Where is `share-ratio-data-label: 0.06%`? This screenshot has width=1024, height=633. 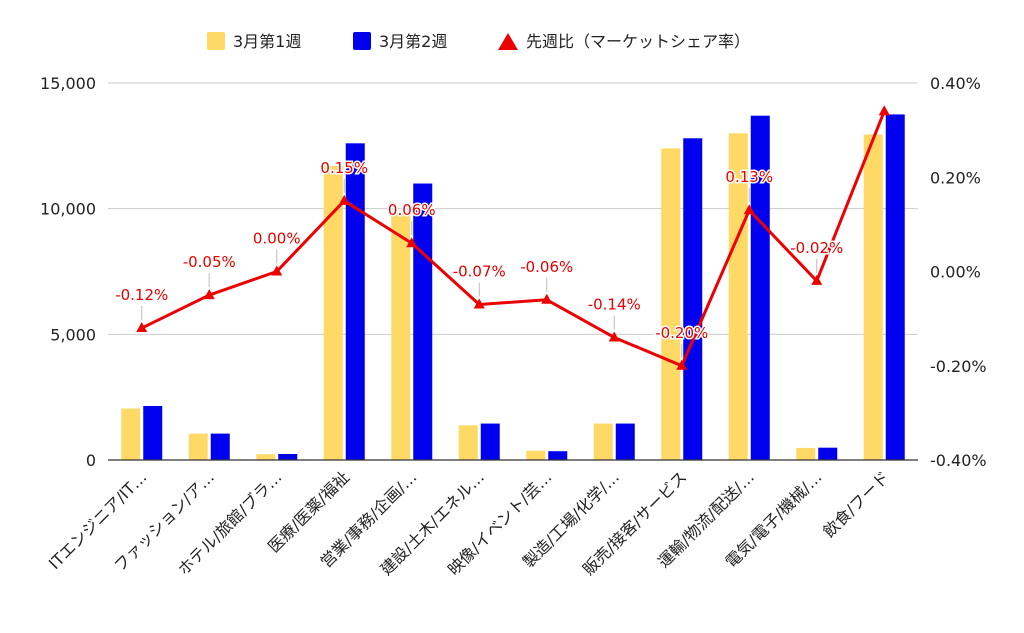
share-ratio-data-label: 0.06% is located at coordinates (412, 210).